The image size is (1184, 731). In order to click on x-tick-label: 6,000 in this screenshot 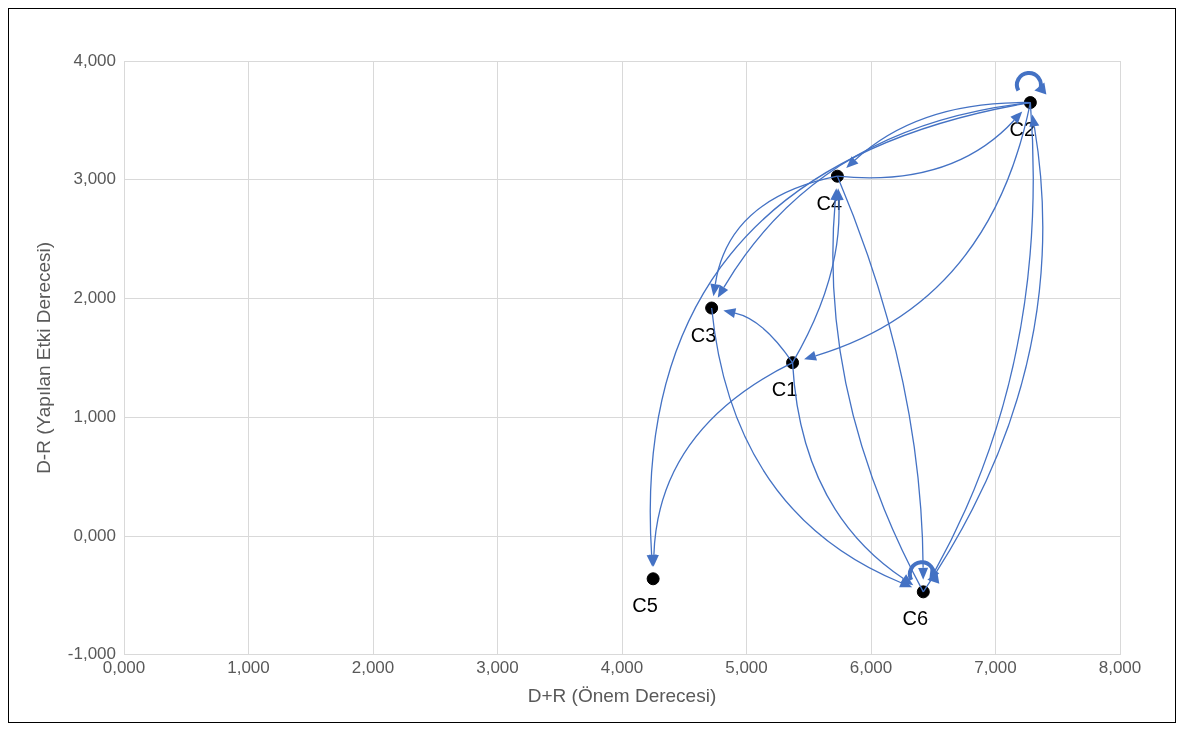, I will do `click(871, 667)`.